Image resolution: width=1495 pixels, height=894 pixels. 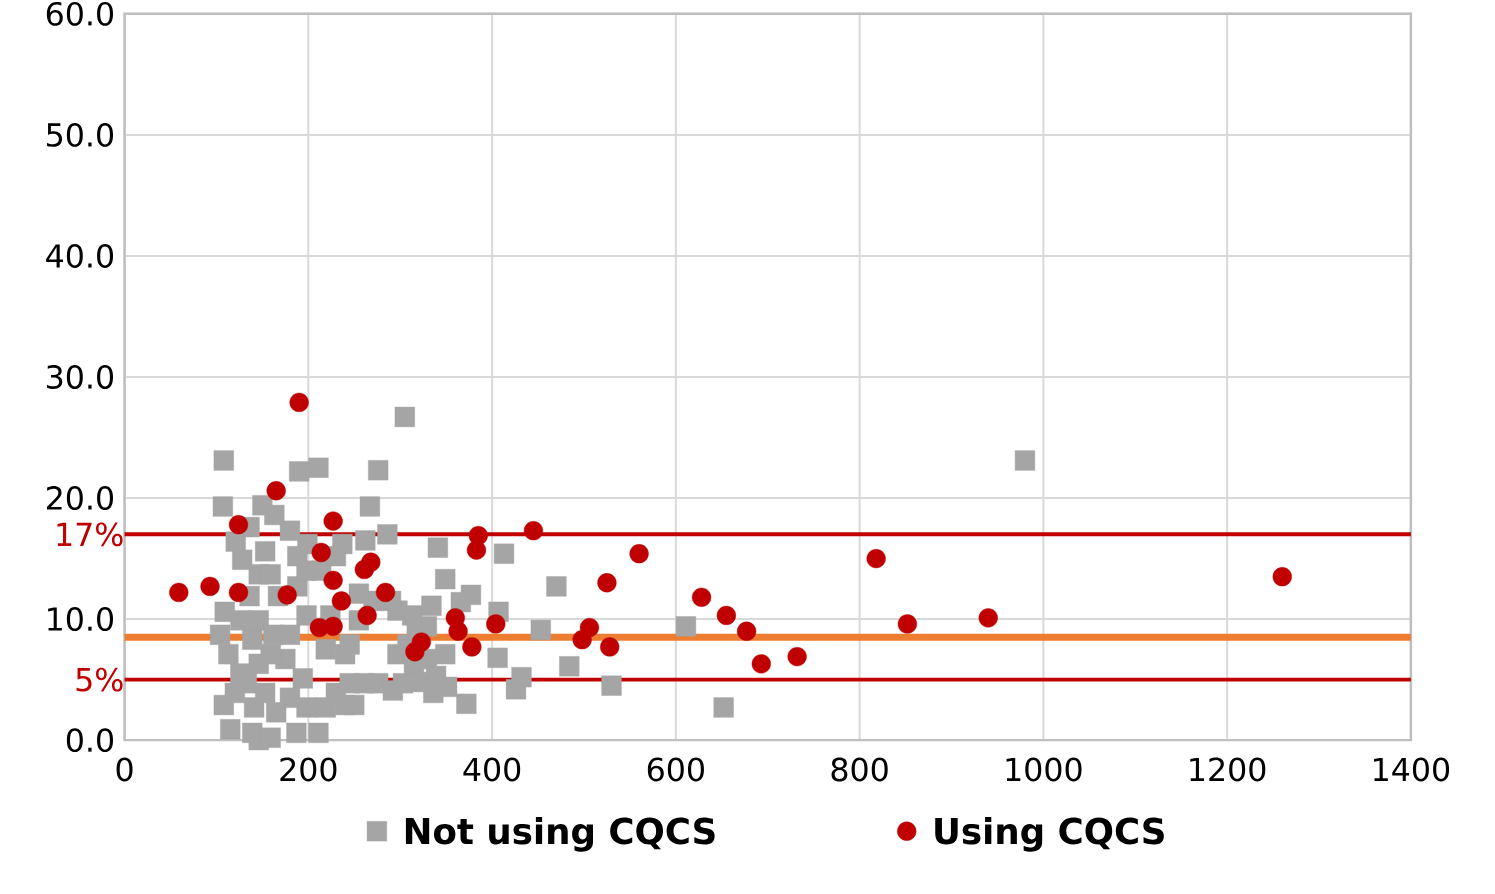 I want to click on ref-line-label: 17%, so click(x=90, y=534).